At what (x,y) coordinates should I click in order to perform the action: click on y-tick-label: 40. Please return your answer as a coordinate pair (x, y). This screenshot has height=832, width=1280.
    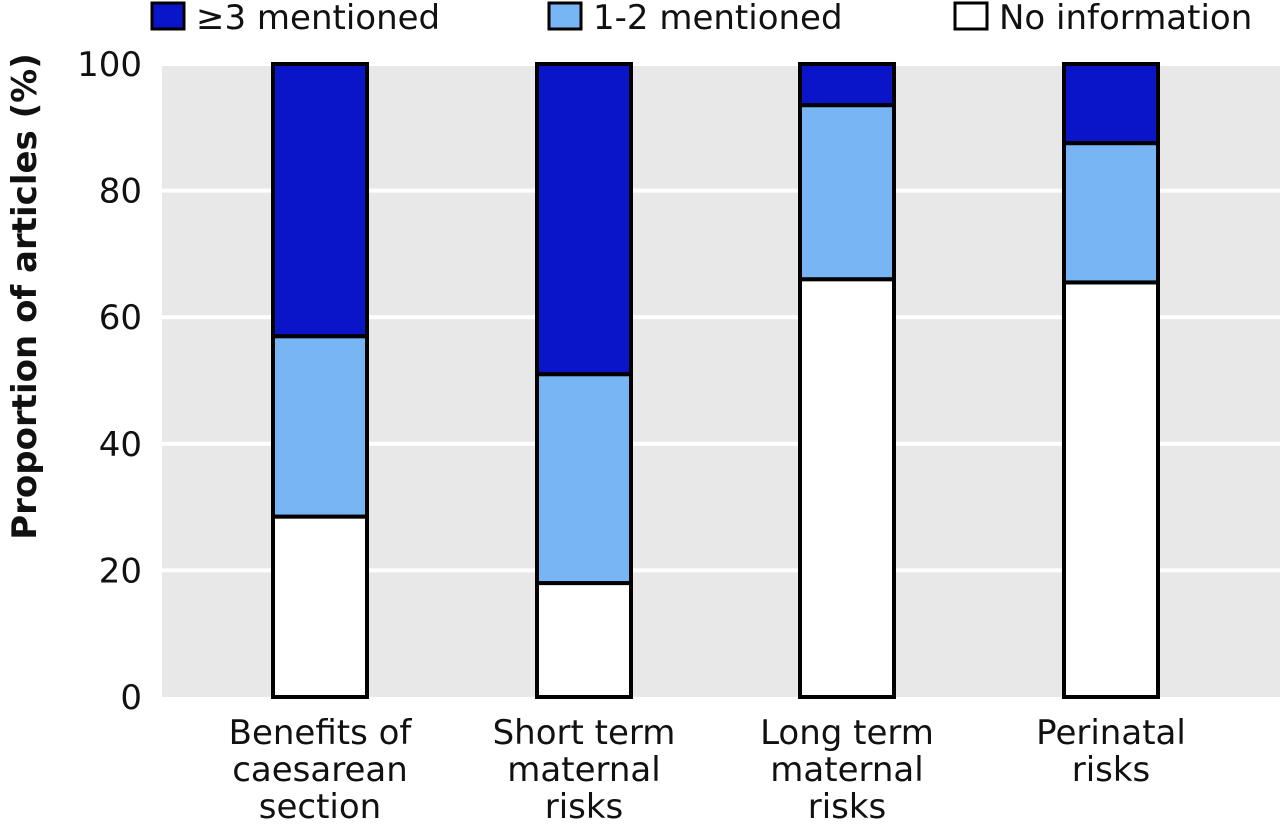
    Looking at the image, I should click on (120, 445).